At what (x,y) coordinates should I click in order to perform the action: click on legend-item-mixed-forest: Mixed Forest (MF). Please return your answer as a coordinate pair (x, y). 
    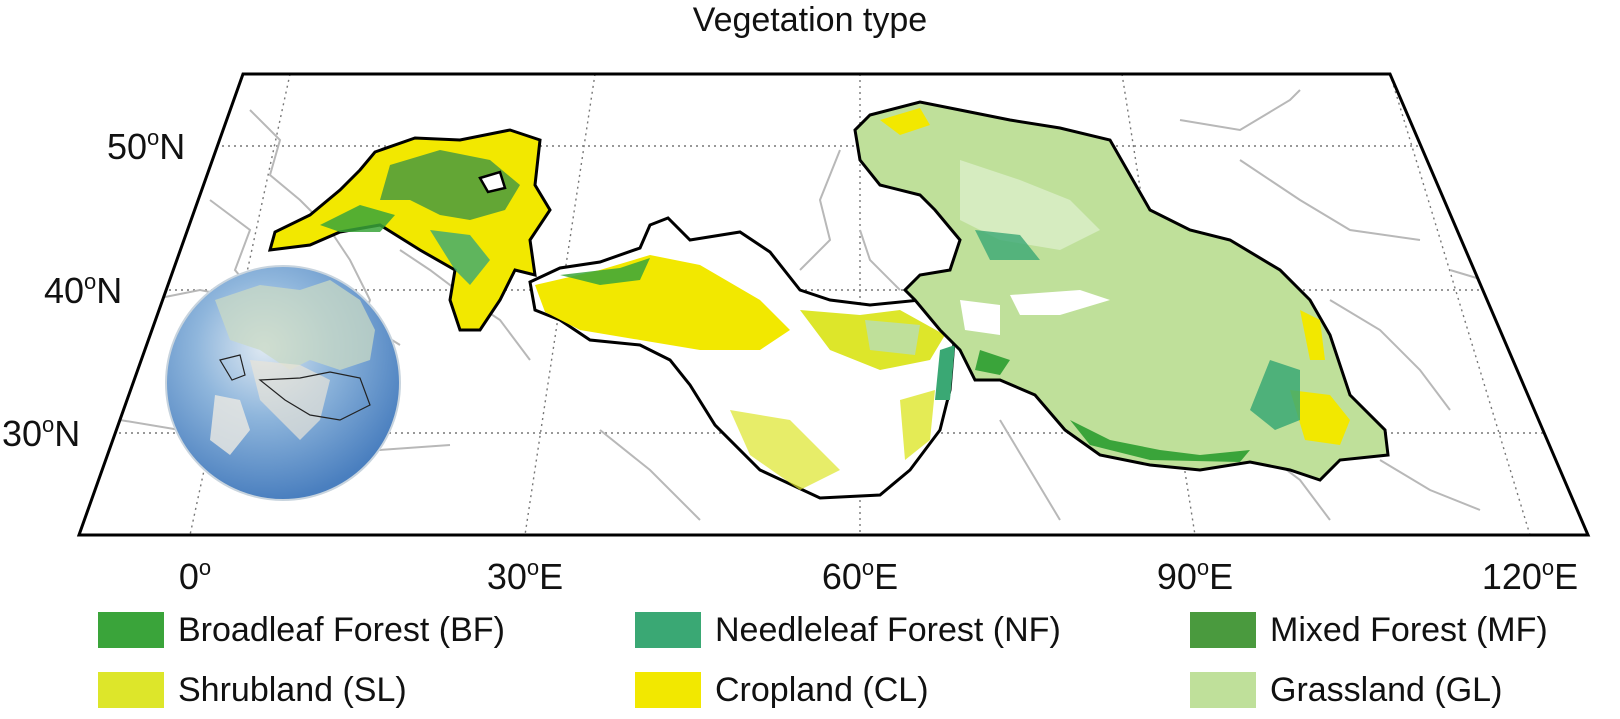
    Looking at the image, I should click on (1369, 630).